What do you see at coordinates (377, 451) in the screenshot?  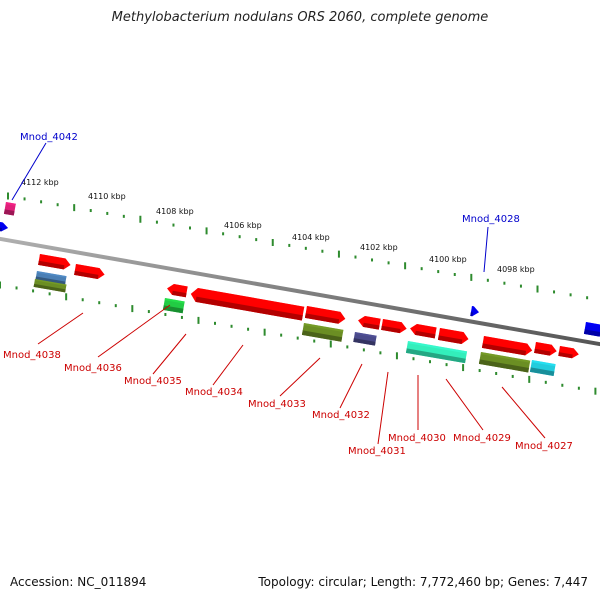 I see `gene-label: Mnod_4031` at bounding box center [377, 451].